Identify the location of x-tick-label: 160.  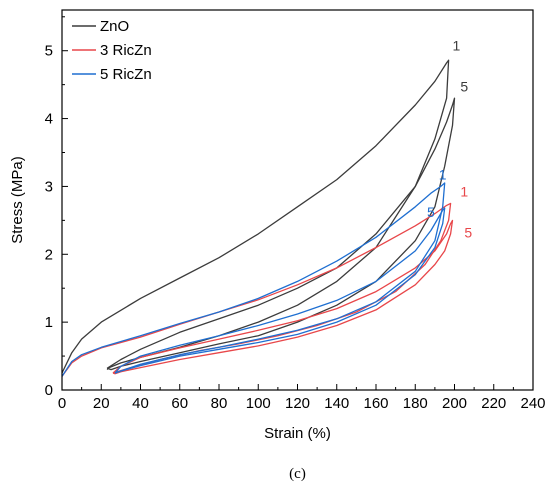
(375, 403).